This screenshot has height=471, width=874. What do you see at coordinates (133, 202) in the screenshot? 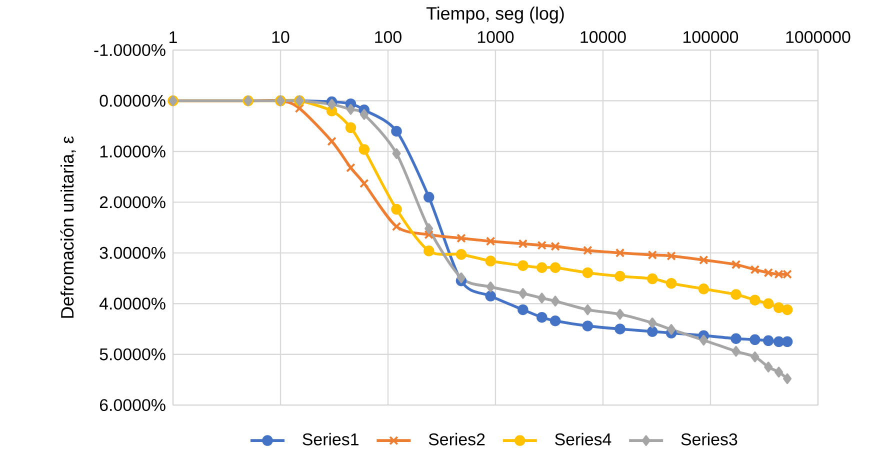
I see `y-tick-label: 2.0000%` at bounding box center [133, 202].